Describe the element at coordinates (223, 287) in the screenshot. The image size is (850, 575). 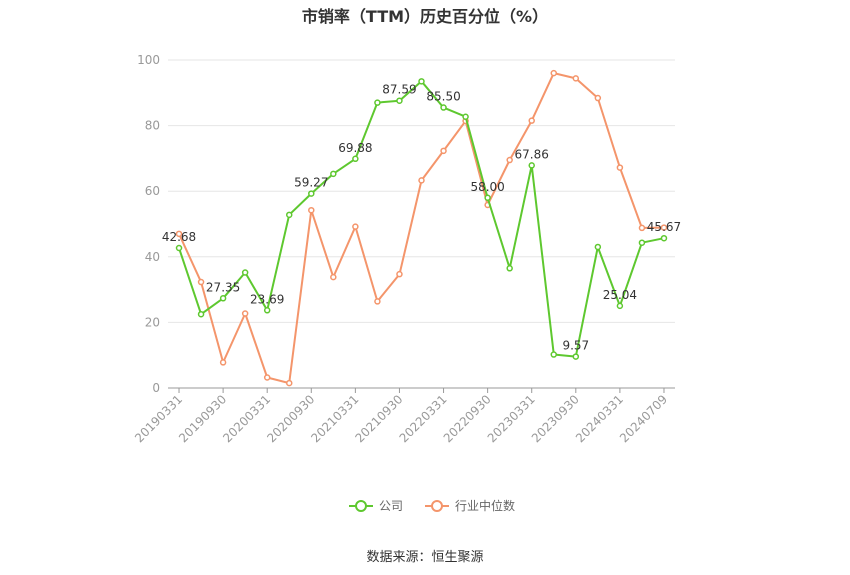
I see `data-label: 27.35` at that location.